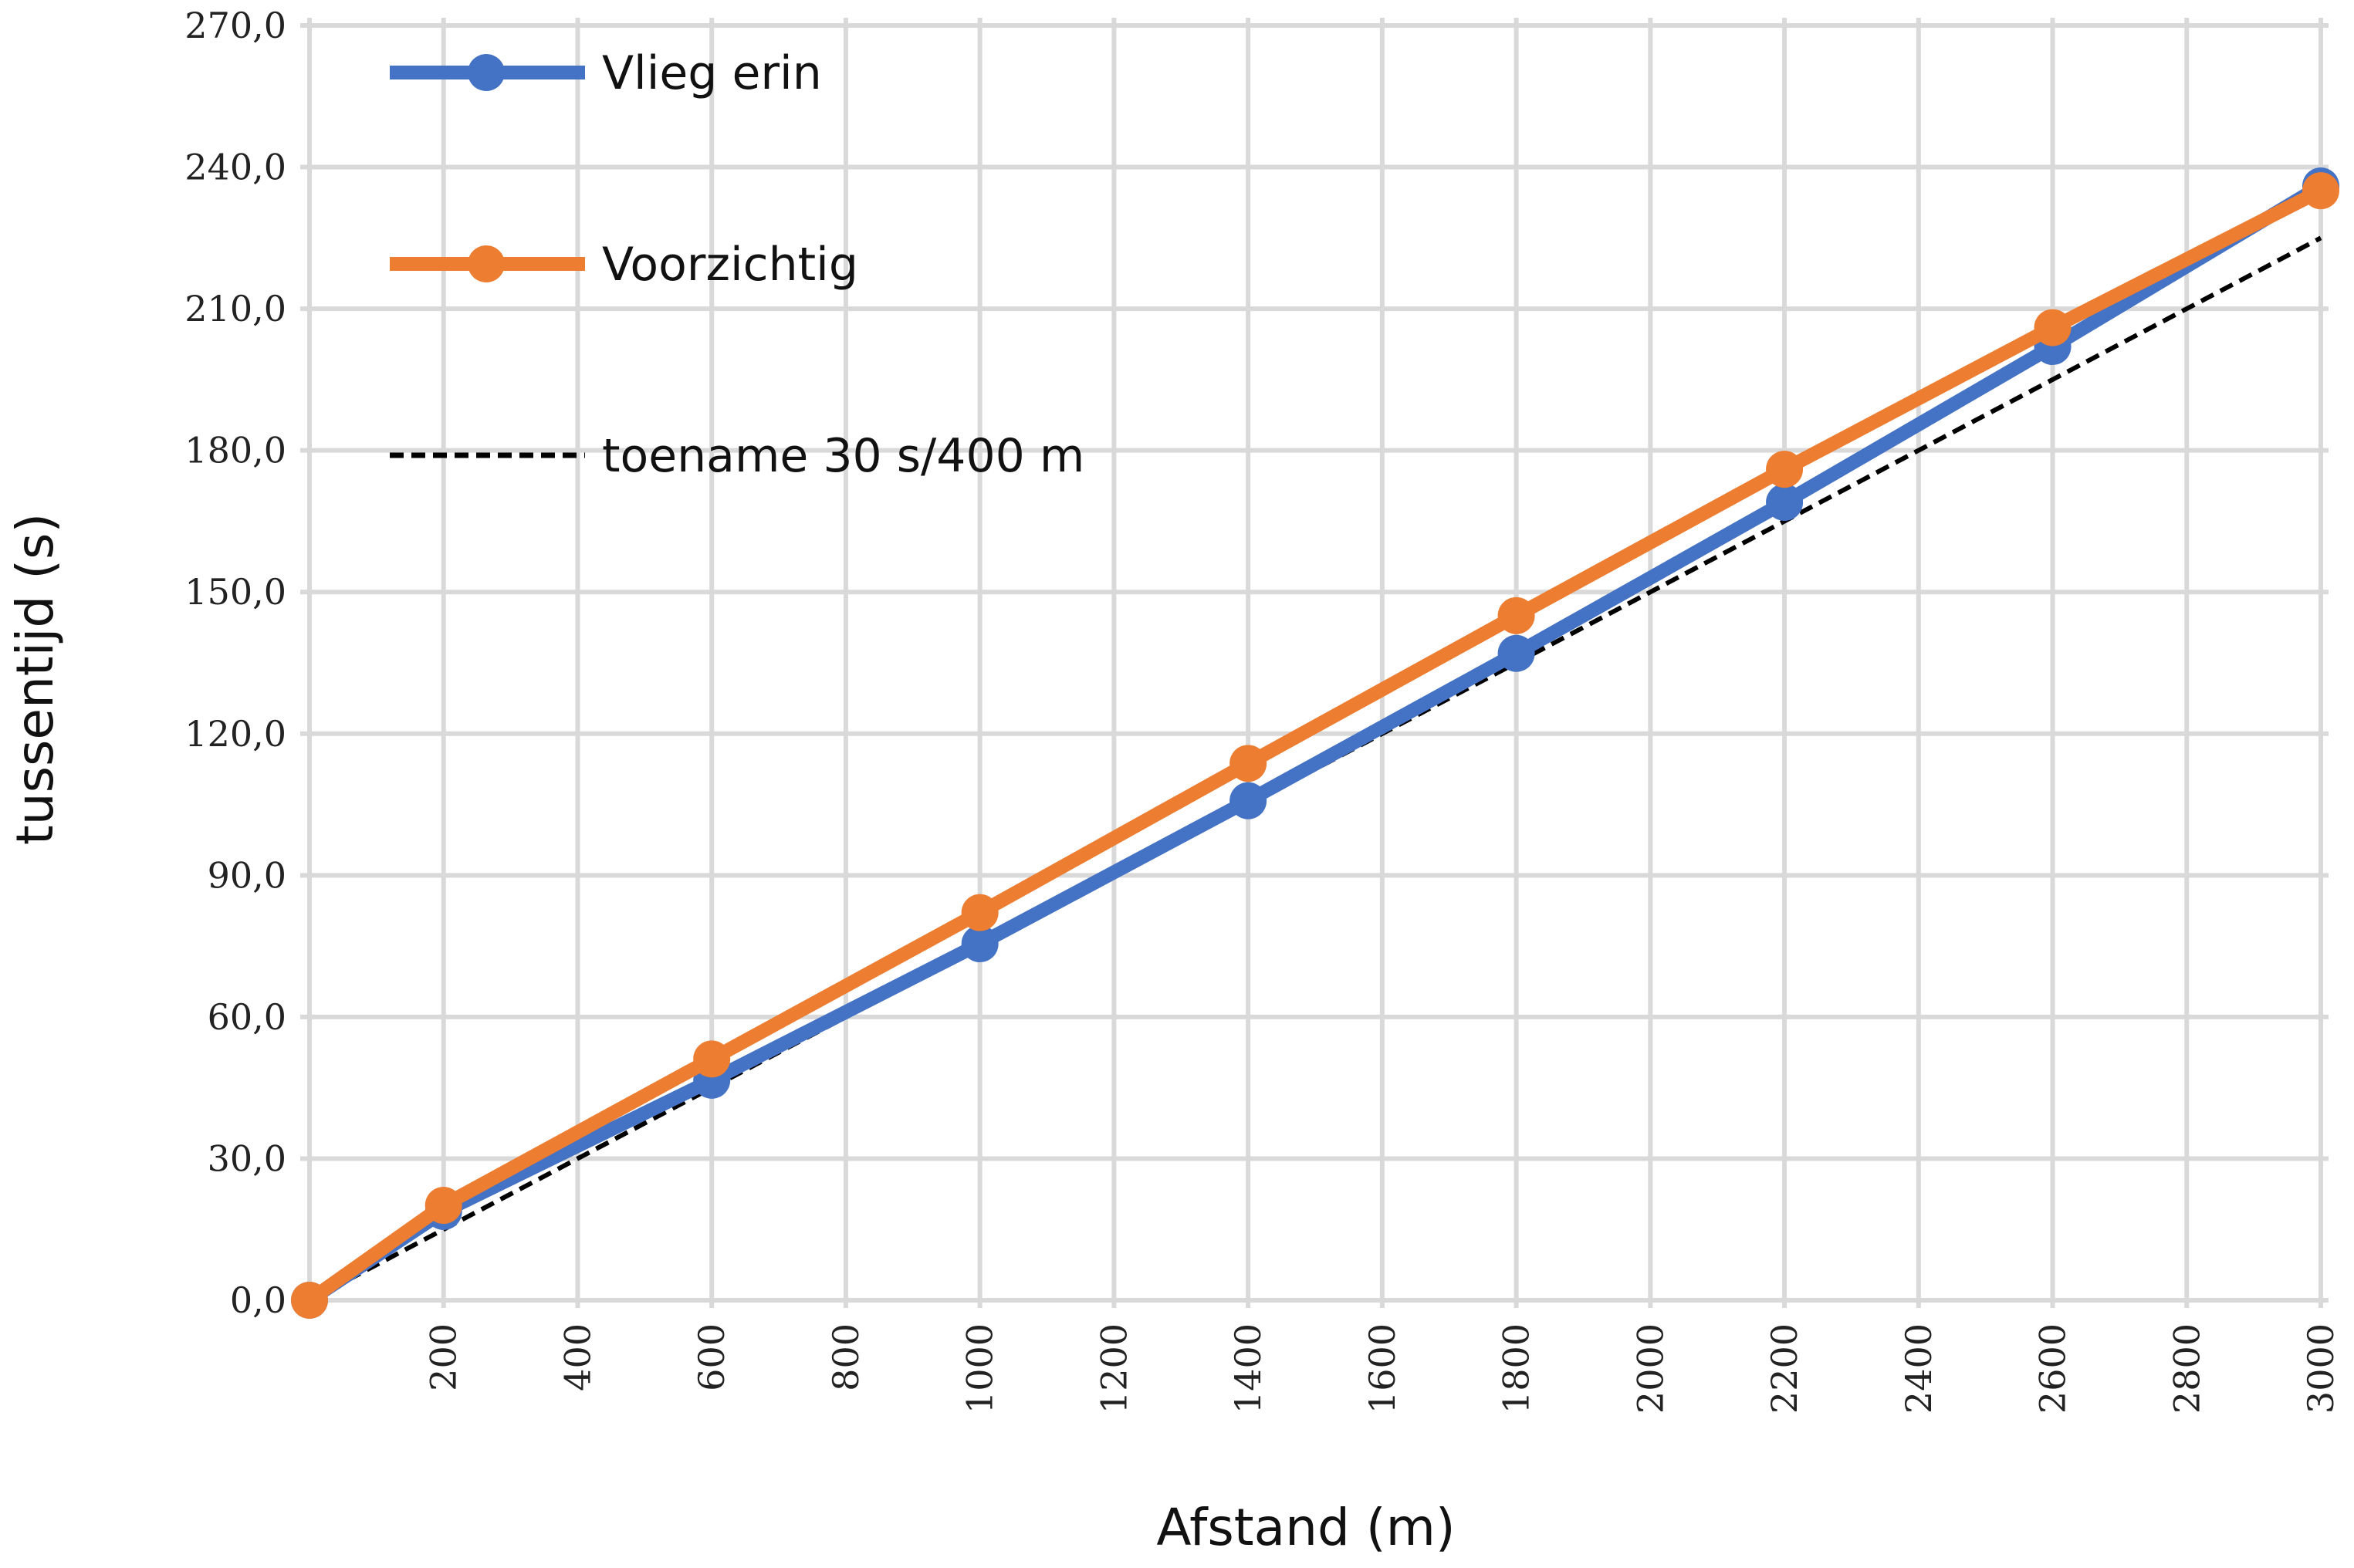 The width and height of the screenshot is (2354, 1568). I want to click on x-tick-label: 600, so click(711, 1357).